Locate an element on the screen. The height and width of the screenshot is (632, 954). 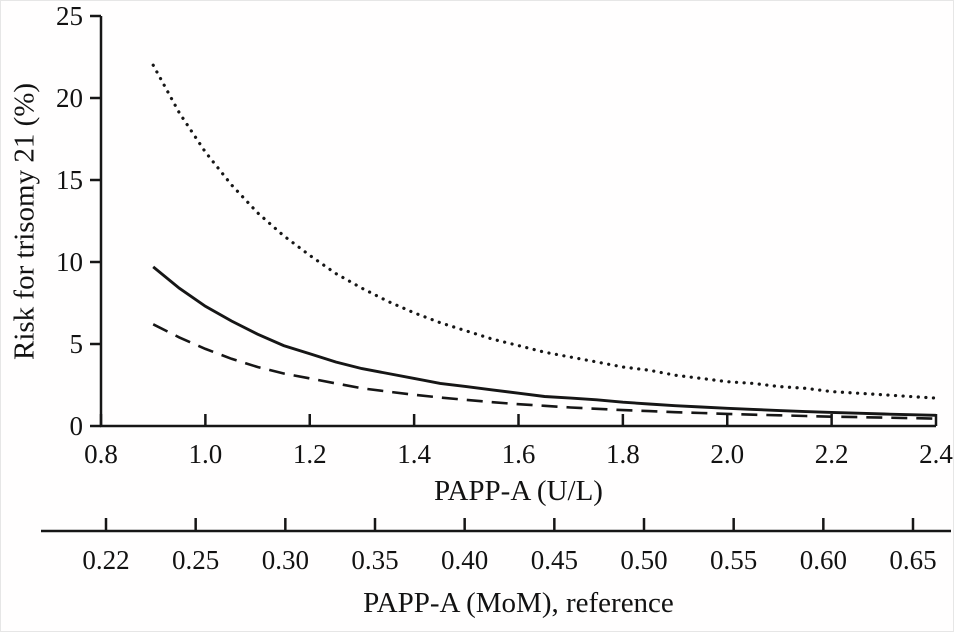
x2-tick-label: 0.55 is located at coordinates (733, 560).